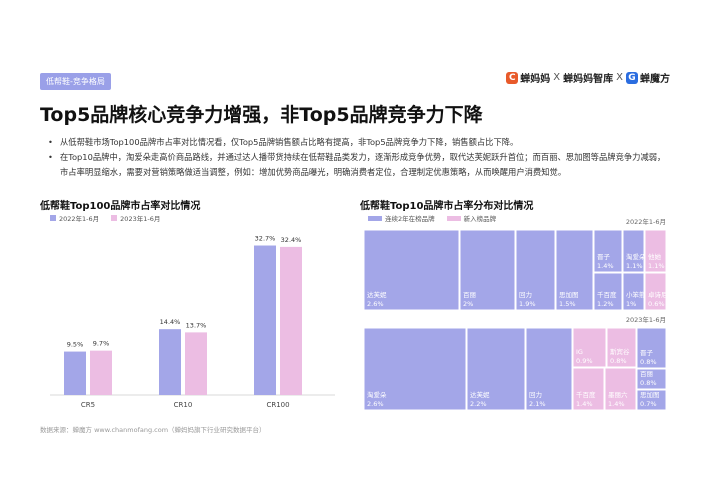 This screenshot has height=501, width=710. Describe the element at coordinates (447, 206) in the screenshot. I see `treemap-chart-title: 低帮鞋Top10品牌市占率分布对比情况` at that location.